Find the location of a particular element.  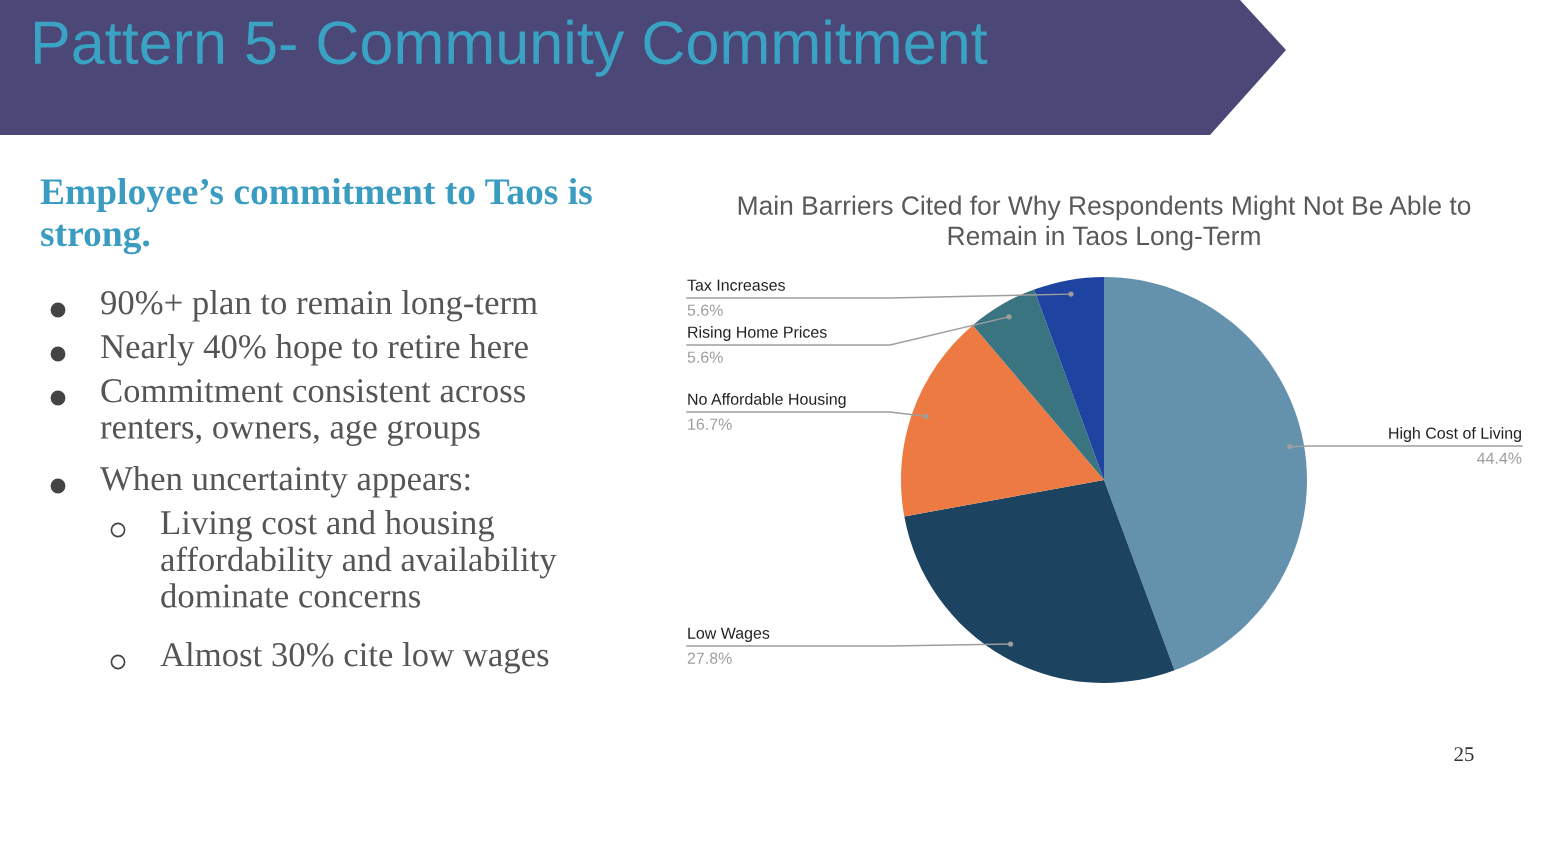

slice-label: High Cost of Living is located at coordinates (1455, 434).